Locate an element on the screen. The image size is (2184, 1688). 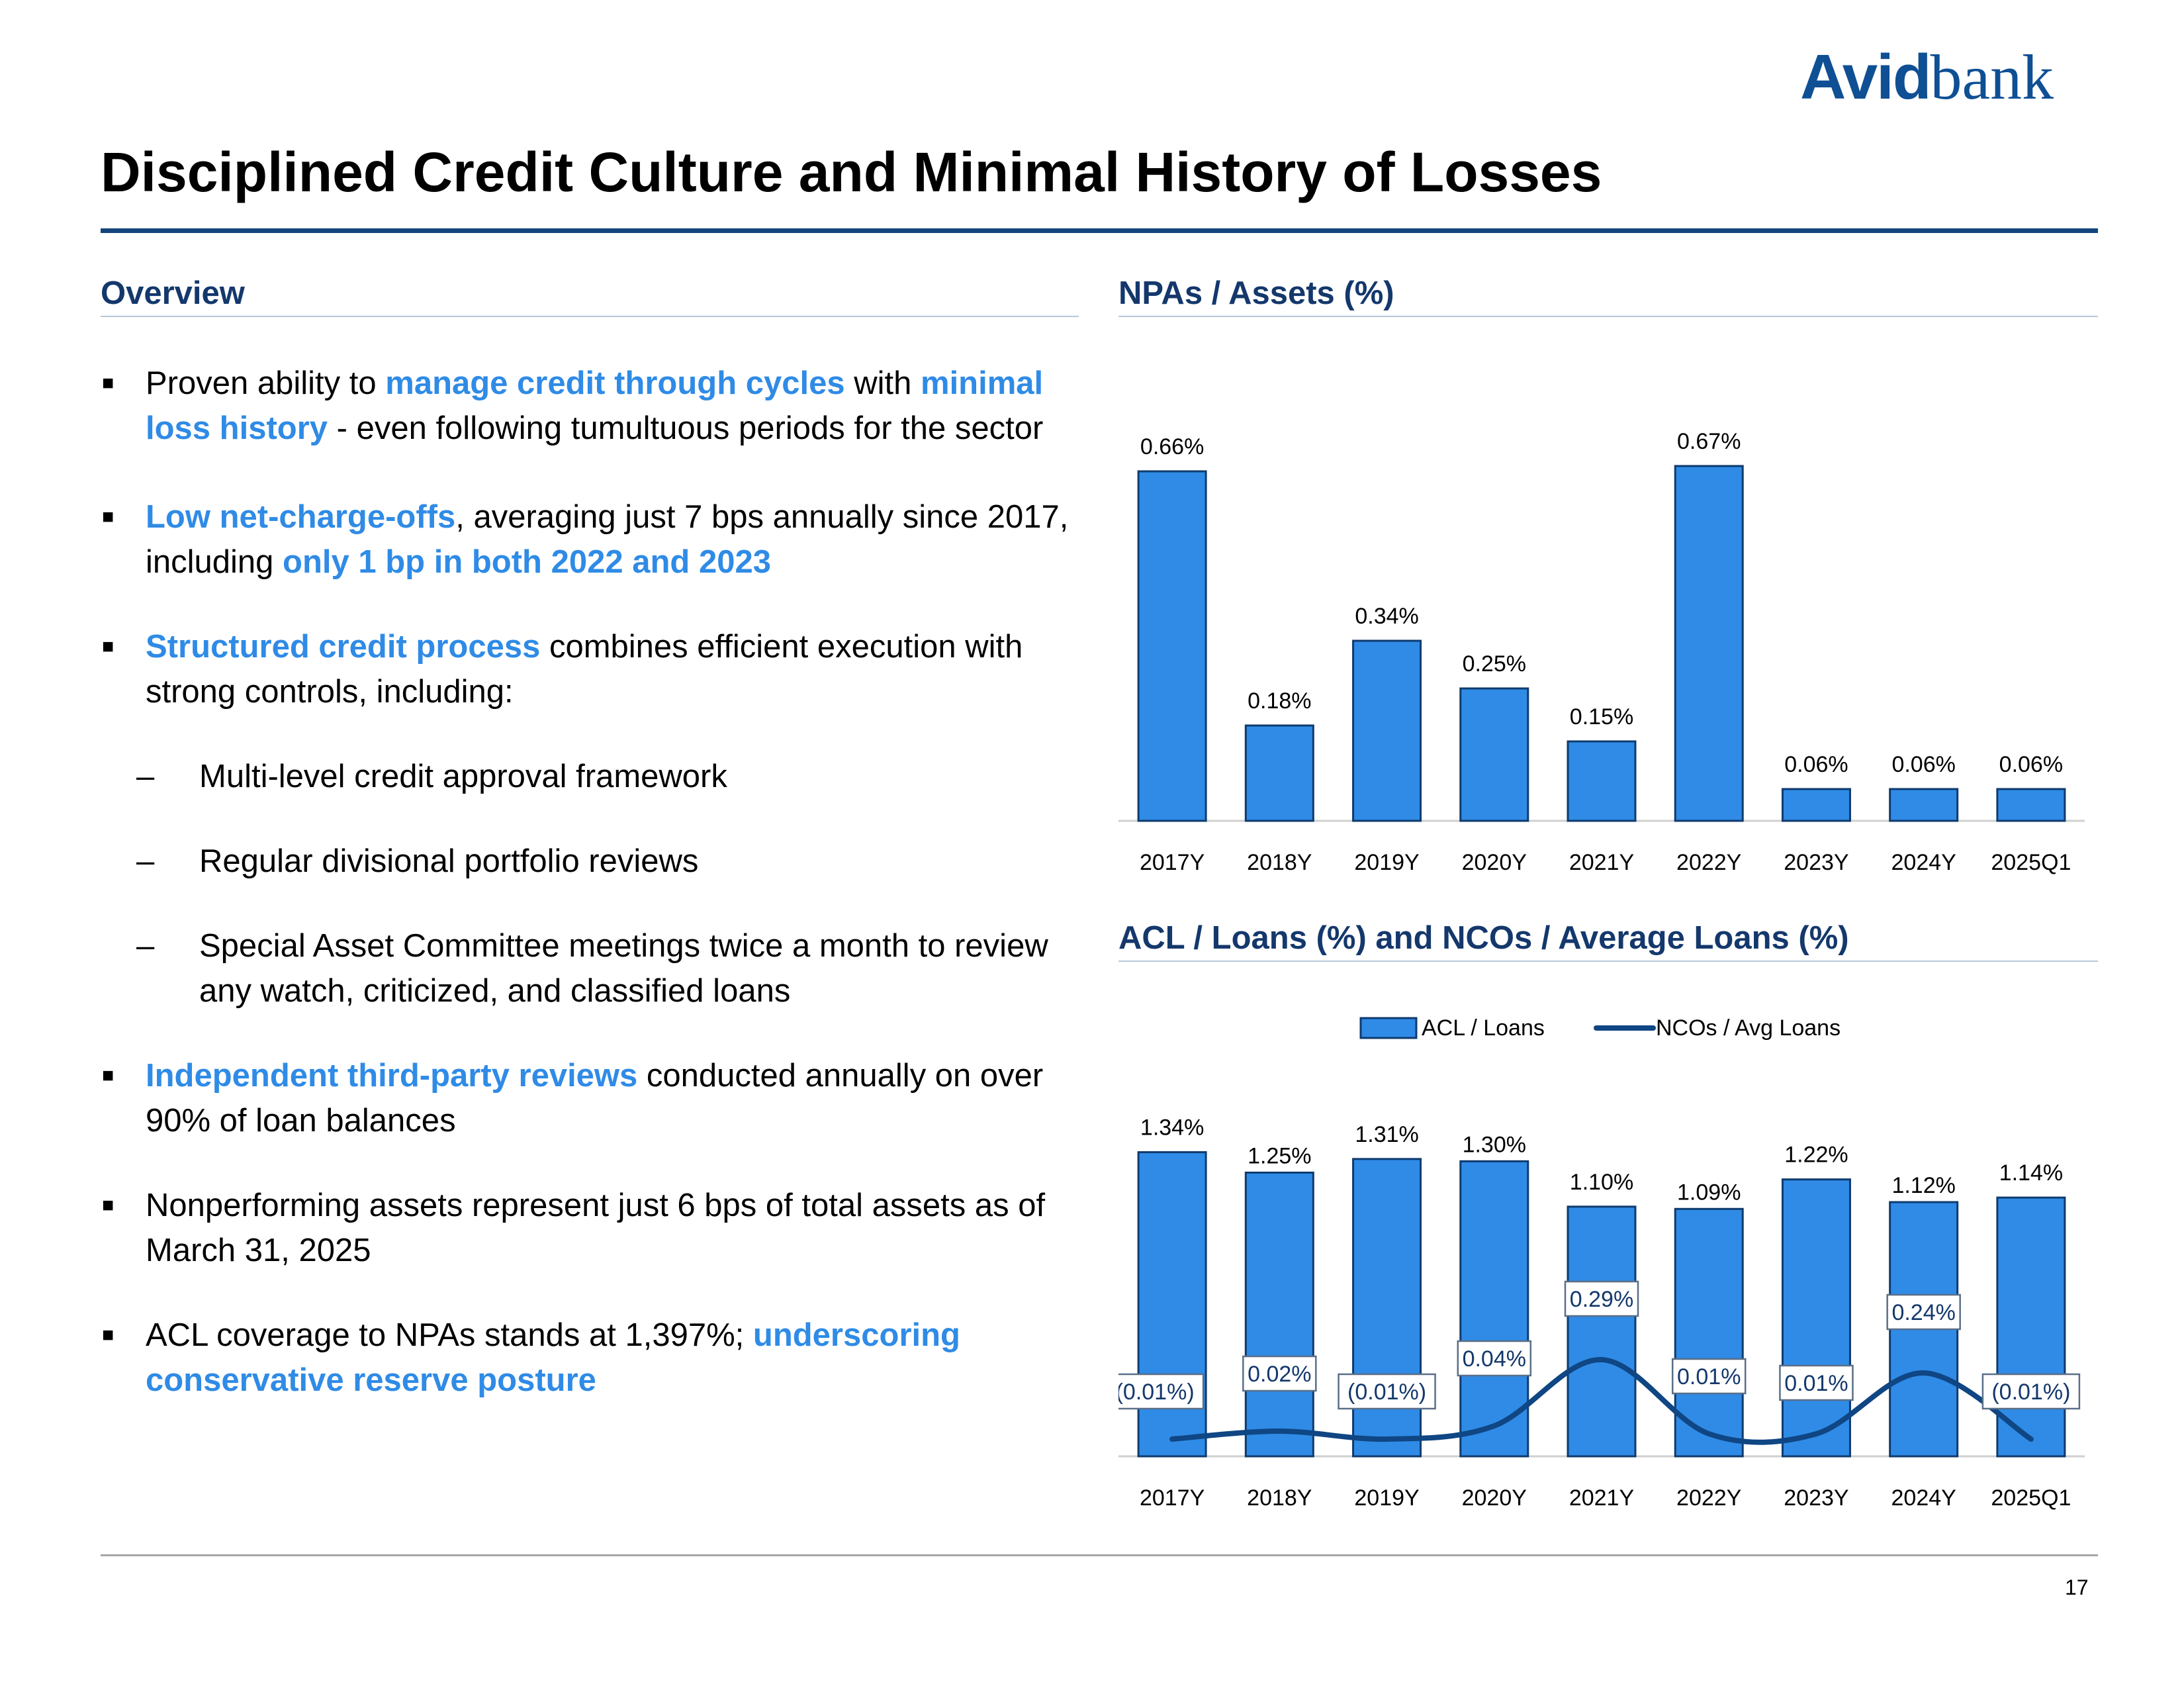
acl-chart-divider is located at coordinates (1608, 961).